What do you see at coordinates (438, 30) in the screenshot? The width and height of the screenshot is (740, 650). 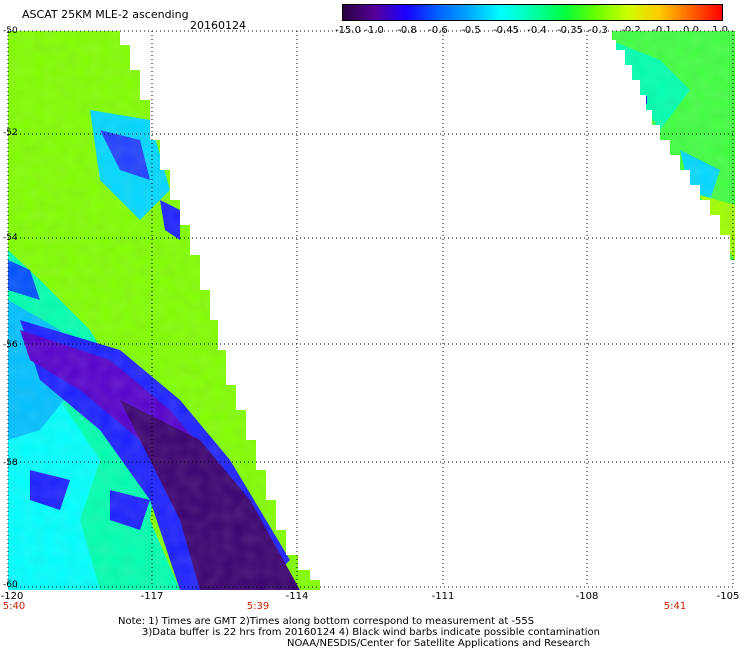 I see `colorbar-label: -0.6` at bounding box center [438, 30].